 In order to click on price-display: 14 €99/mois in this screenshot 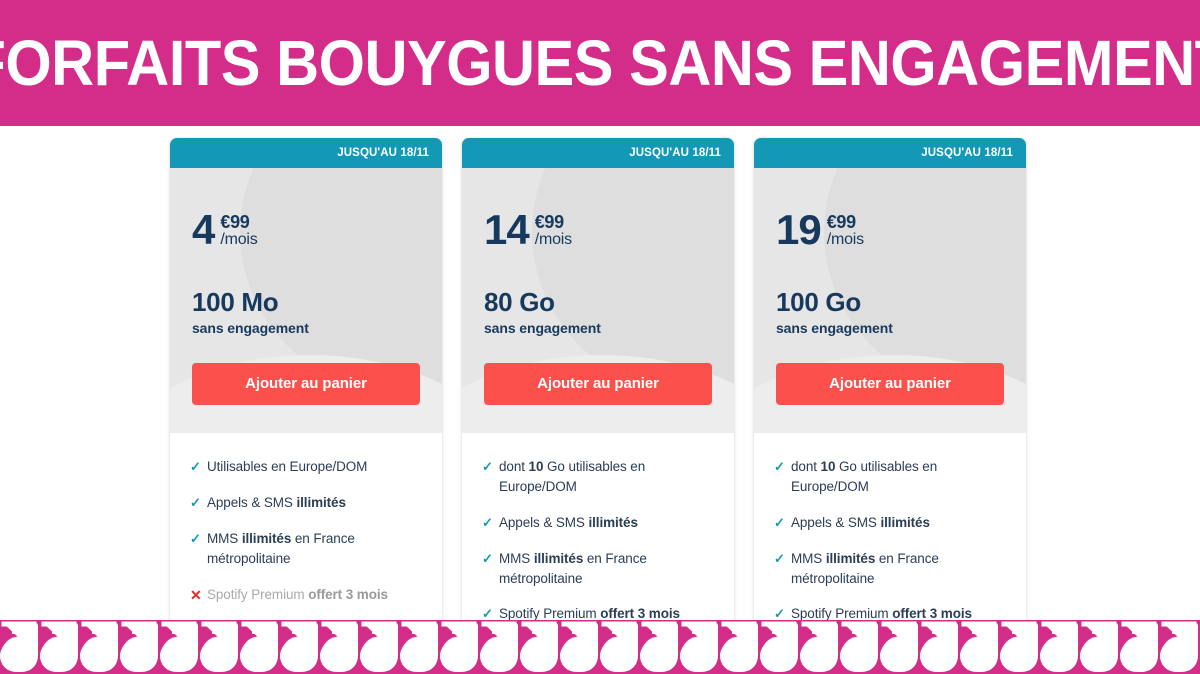, I will do `click(598, 229)`.